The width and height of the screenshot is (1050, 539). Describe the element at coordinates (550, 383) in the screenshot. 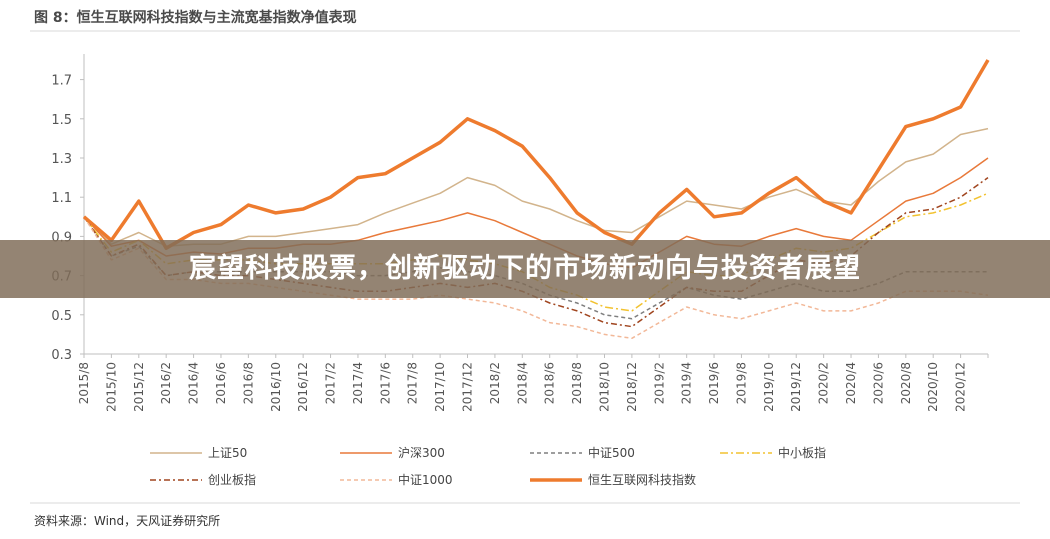

I see `x-tick-label: 2018/6` at that location.